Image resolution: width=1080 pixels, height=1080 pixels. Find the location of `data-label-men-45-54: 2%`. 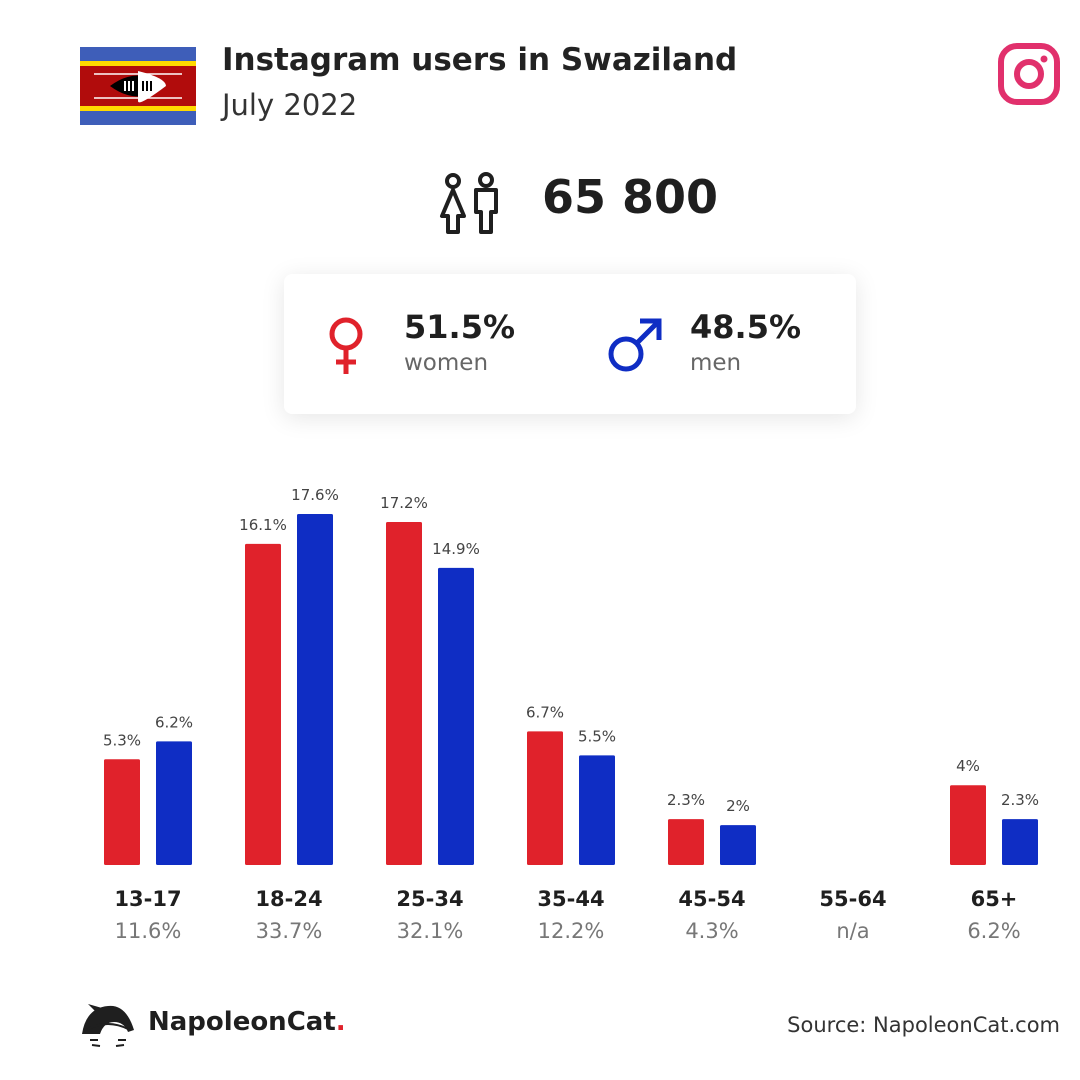

data-label-men-45-54: 2% is located at coordinates (738, 806).